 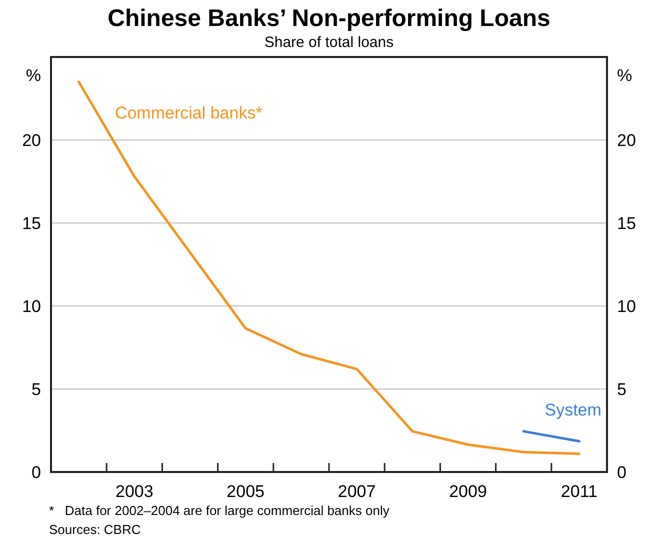 What do you see at coordinates (626, 140) in the screenshot?
I see `y2-tick-label: 20` at bounding box center [626, 140].